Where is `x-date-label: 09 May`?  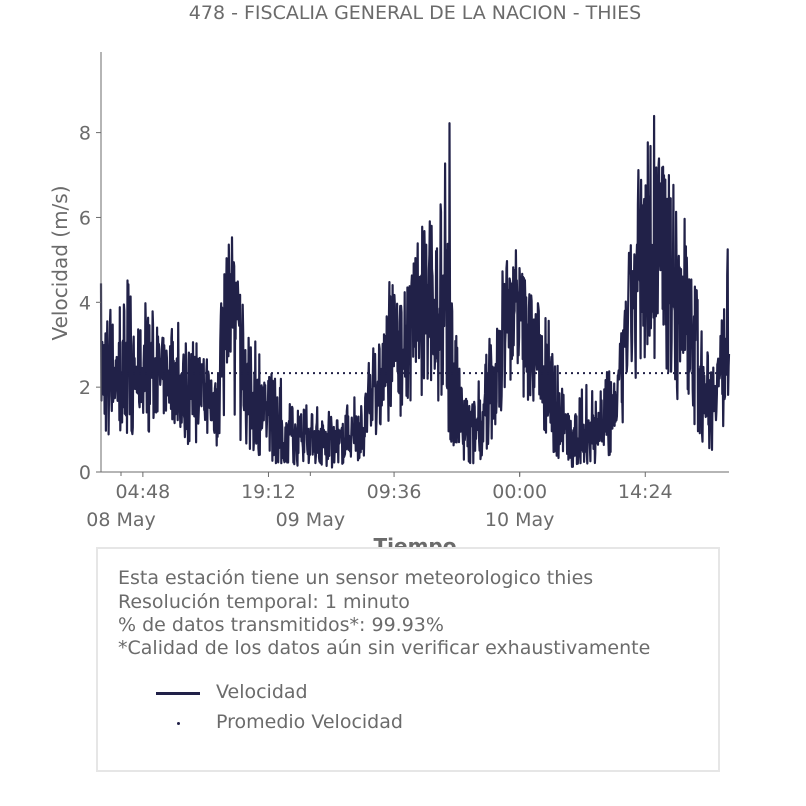 x-date-label: 09 May is located at coordinates (311, 520).